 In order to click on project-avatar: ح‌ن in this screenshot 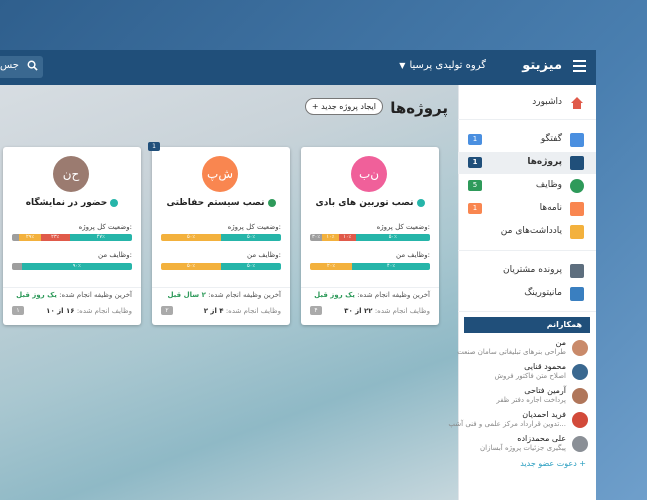, I will do `click(71, 174)`.